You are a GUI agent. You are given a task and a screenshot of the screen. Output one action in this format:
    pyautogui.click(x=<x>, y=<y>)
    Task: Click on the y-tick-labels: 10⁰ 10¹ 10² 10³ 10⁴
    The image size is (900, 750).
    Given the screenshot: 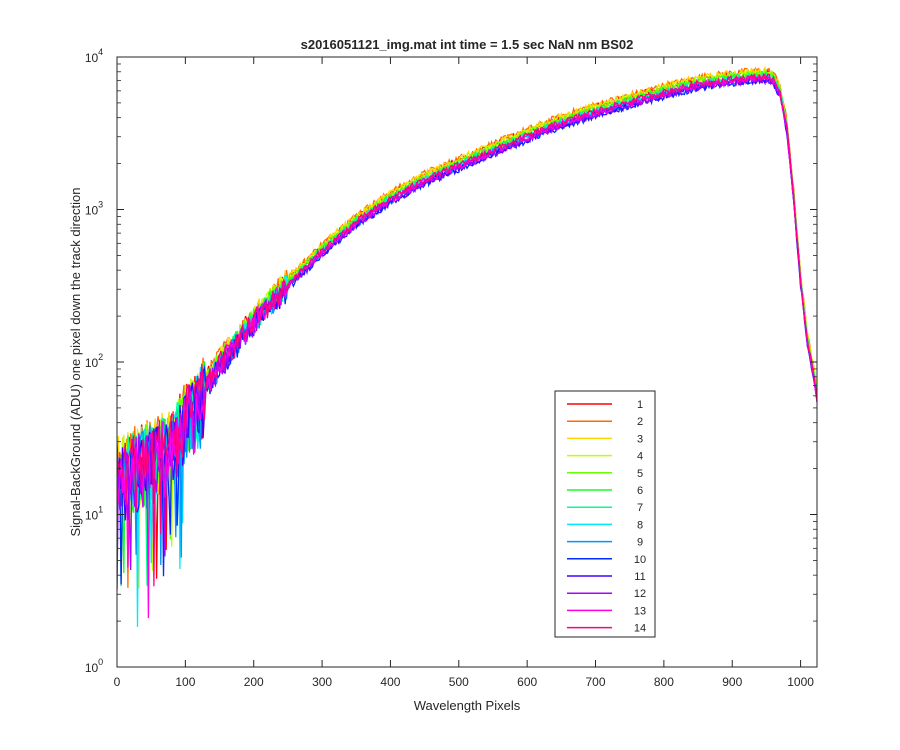 What is the action you would take?
    pyautogui.click(x=94, y=361)
    